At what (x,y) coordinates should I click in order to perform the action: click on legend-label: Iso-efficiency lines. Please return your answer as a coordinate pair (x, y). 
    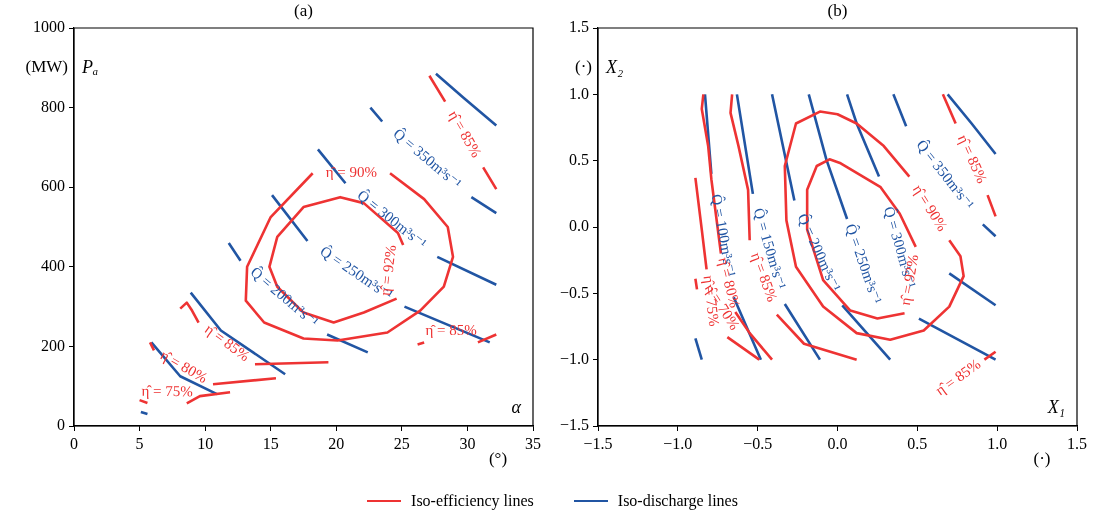
    Looking at the image, I should click on (472, 501).